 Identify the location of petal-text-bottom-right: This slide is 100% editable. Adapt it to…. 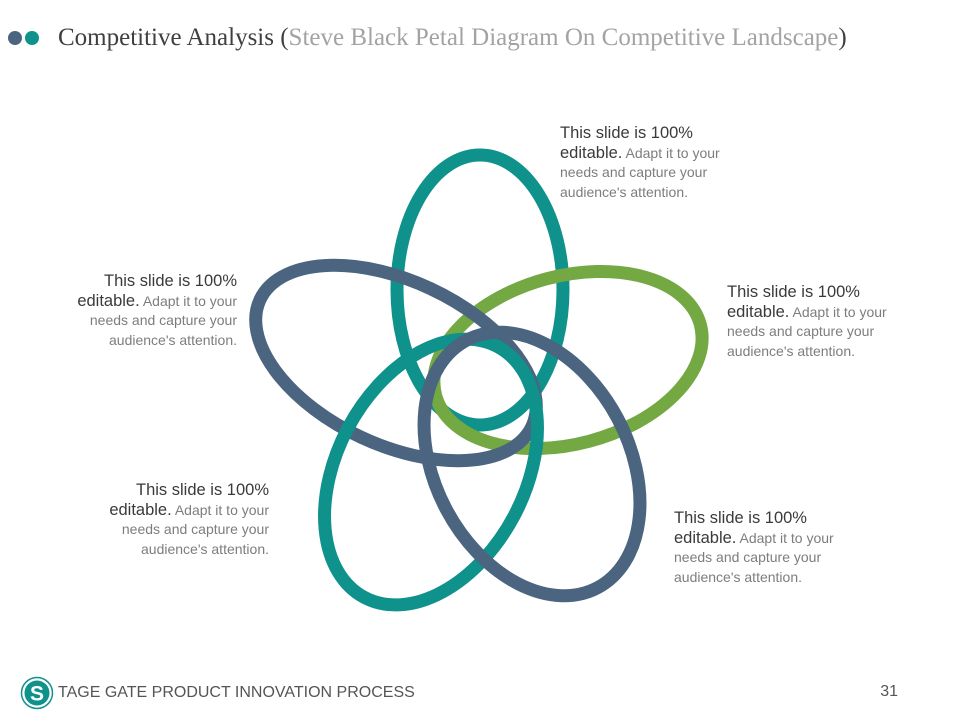
(769, 548).